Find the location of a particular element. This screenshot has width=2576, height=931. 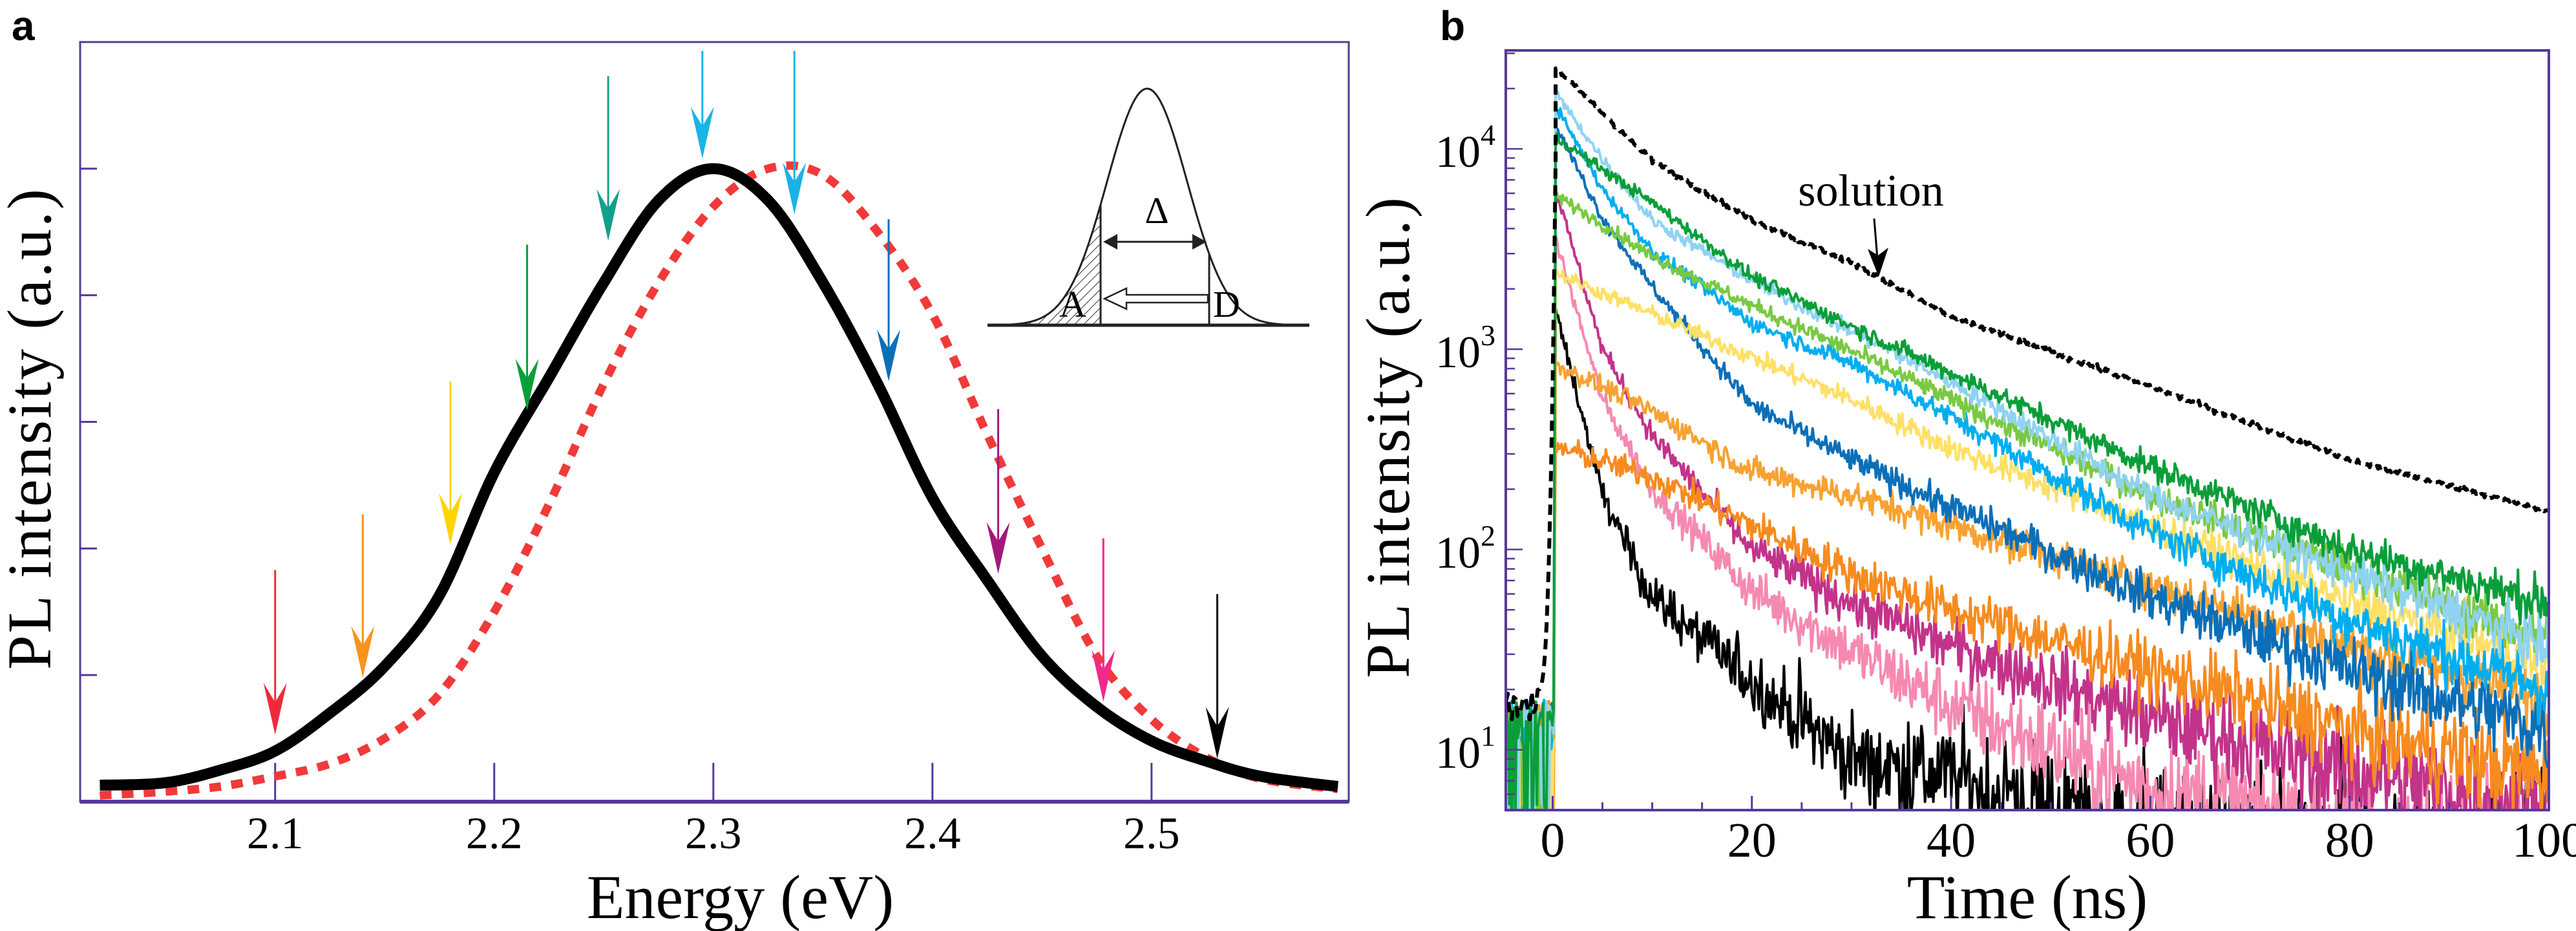

y-tick-label: 10⁴ is located at coordinates (1465, 148).